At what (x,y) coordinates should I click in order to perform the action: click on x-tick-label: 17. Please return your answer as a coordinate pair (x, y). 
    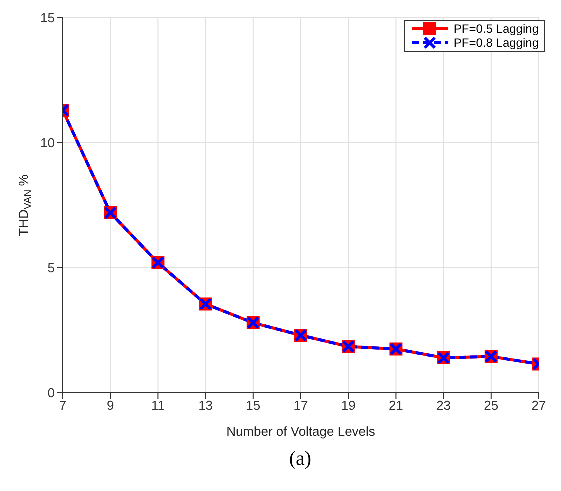
    Looking at the image, I should click on (301, 406).